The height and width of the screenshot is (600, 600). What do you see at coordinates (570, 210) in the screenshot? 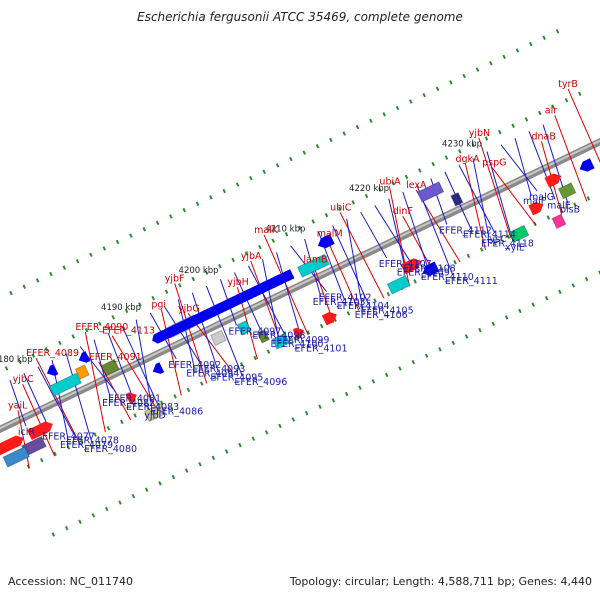
I see `gene-label: plsB` at bounding box center [570, 210].